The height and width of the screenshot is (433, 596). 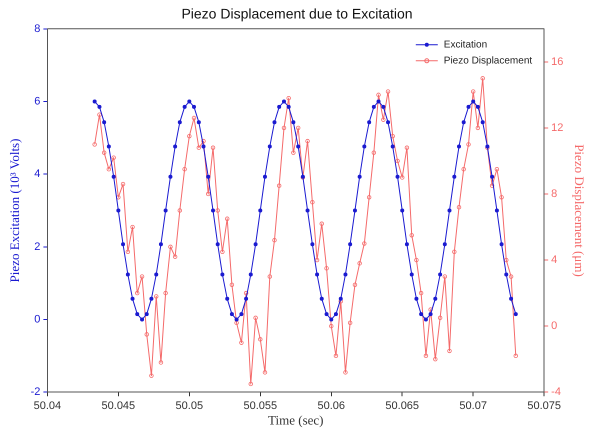 I want to click on x-axis-title: Time (sec), so click(x=296, y=420).